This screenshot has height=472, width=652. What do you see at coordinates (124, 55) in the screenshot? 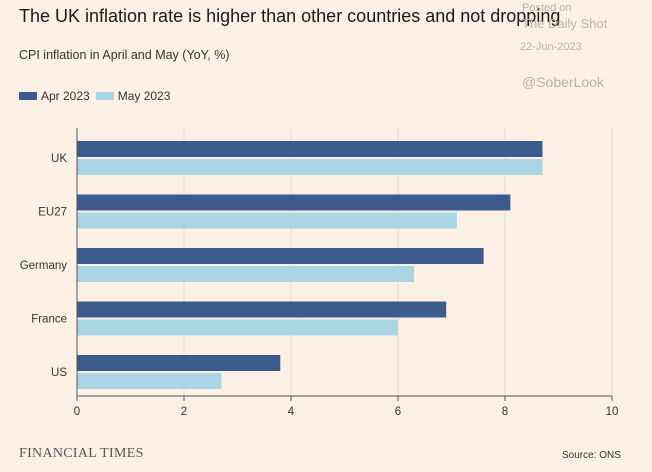
I see `chart-subtitle: CPI inflation in April and May (YoY, %)` at bounding box center [124, 55].